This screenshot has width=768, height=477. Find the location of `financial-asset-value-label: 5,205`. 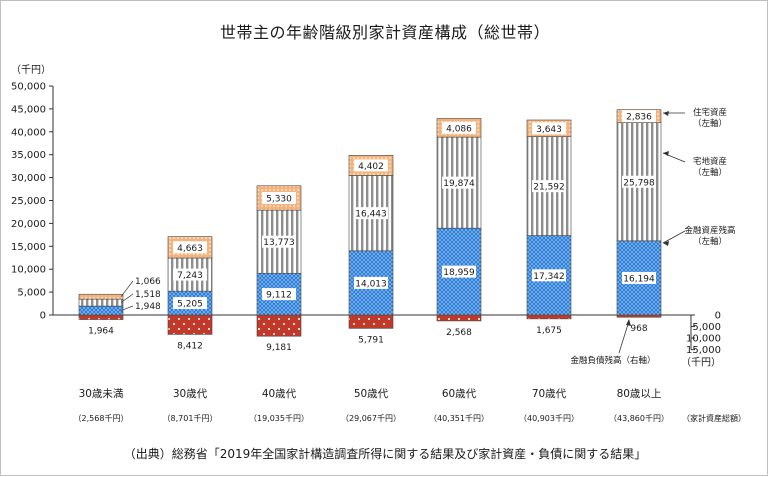

financial-asset-value-label: 5,205 is located at coordinates (190, 305).